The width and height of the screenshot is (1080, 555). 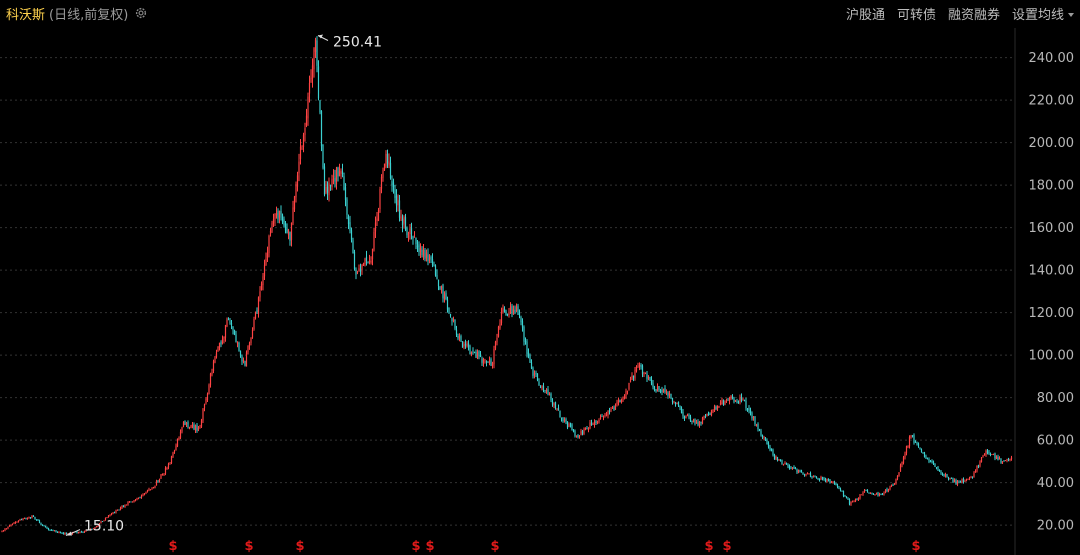 I want to click on gear-icon, so click(x=141, y=13).